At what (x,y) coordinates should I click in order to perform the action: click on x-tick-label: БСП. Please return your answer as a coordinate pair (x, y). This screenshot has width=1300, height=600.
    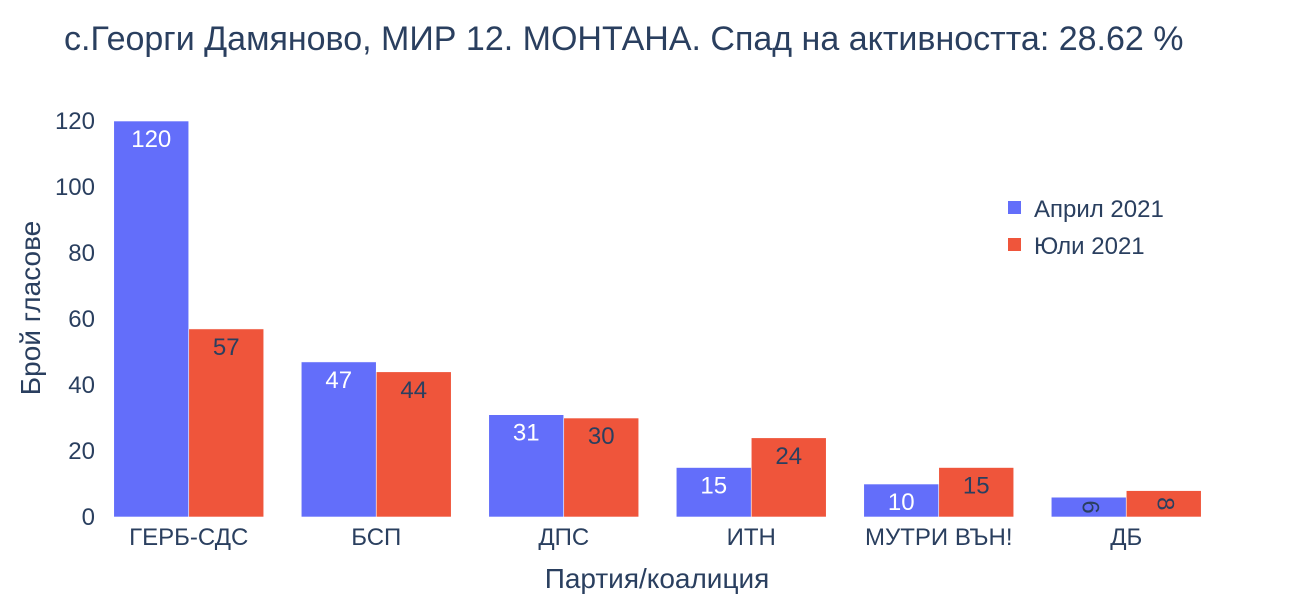
    Looking at the image, I should click on (376, 537).